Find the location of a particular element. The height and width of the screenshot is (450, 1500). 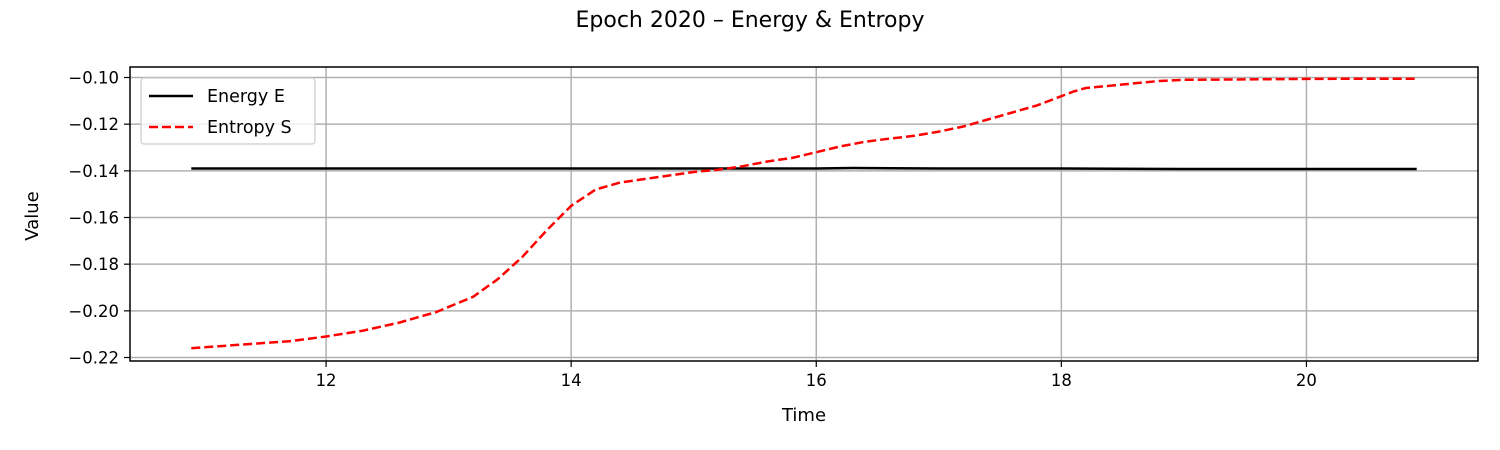

x-axis-label: Time is located at coordinates (803, 415).